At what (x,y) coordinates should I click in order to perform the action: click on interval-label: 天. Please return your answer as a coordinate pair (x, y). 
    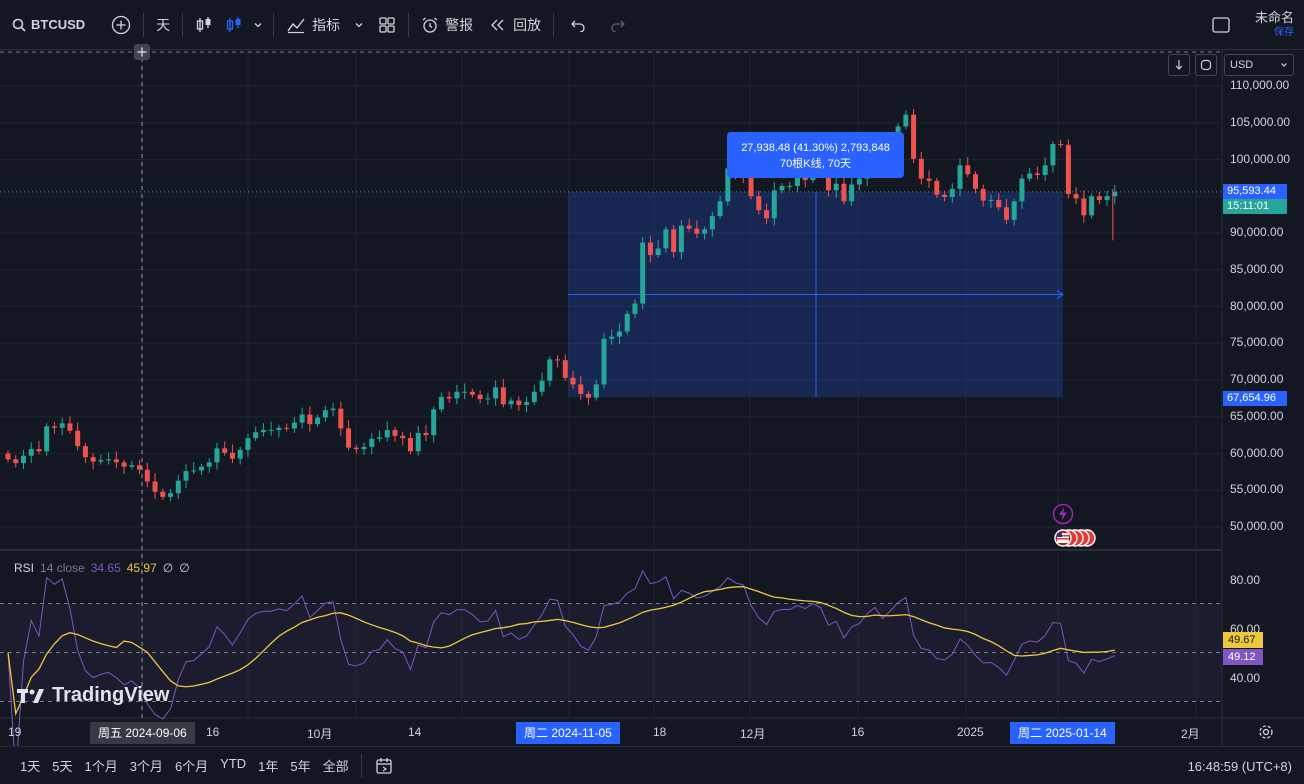
    Looking at the image, I should click on (163, 24).